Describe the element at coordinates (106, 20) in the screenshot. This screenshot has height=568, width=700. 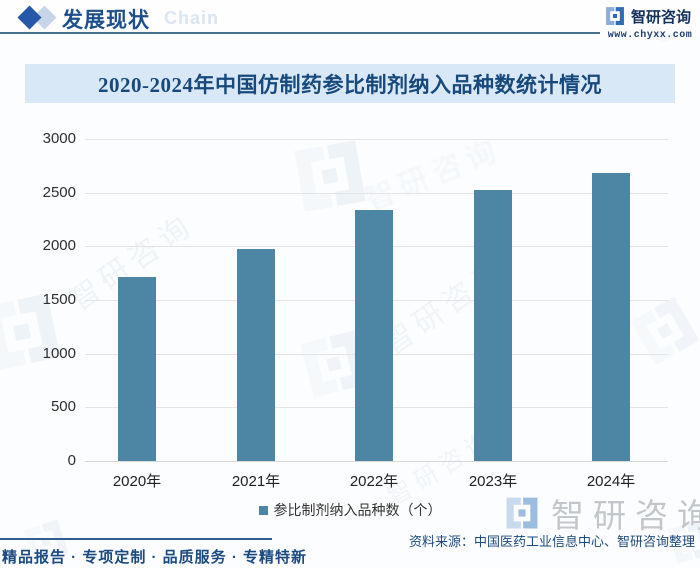
I see `section-title: 发展现状` at that location.